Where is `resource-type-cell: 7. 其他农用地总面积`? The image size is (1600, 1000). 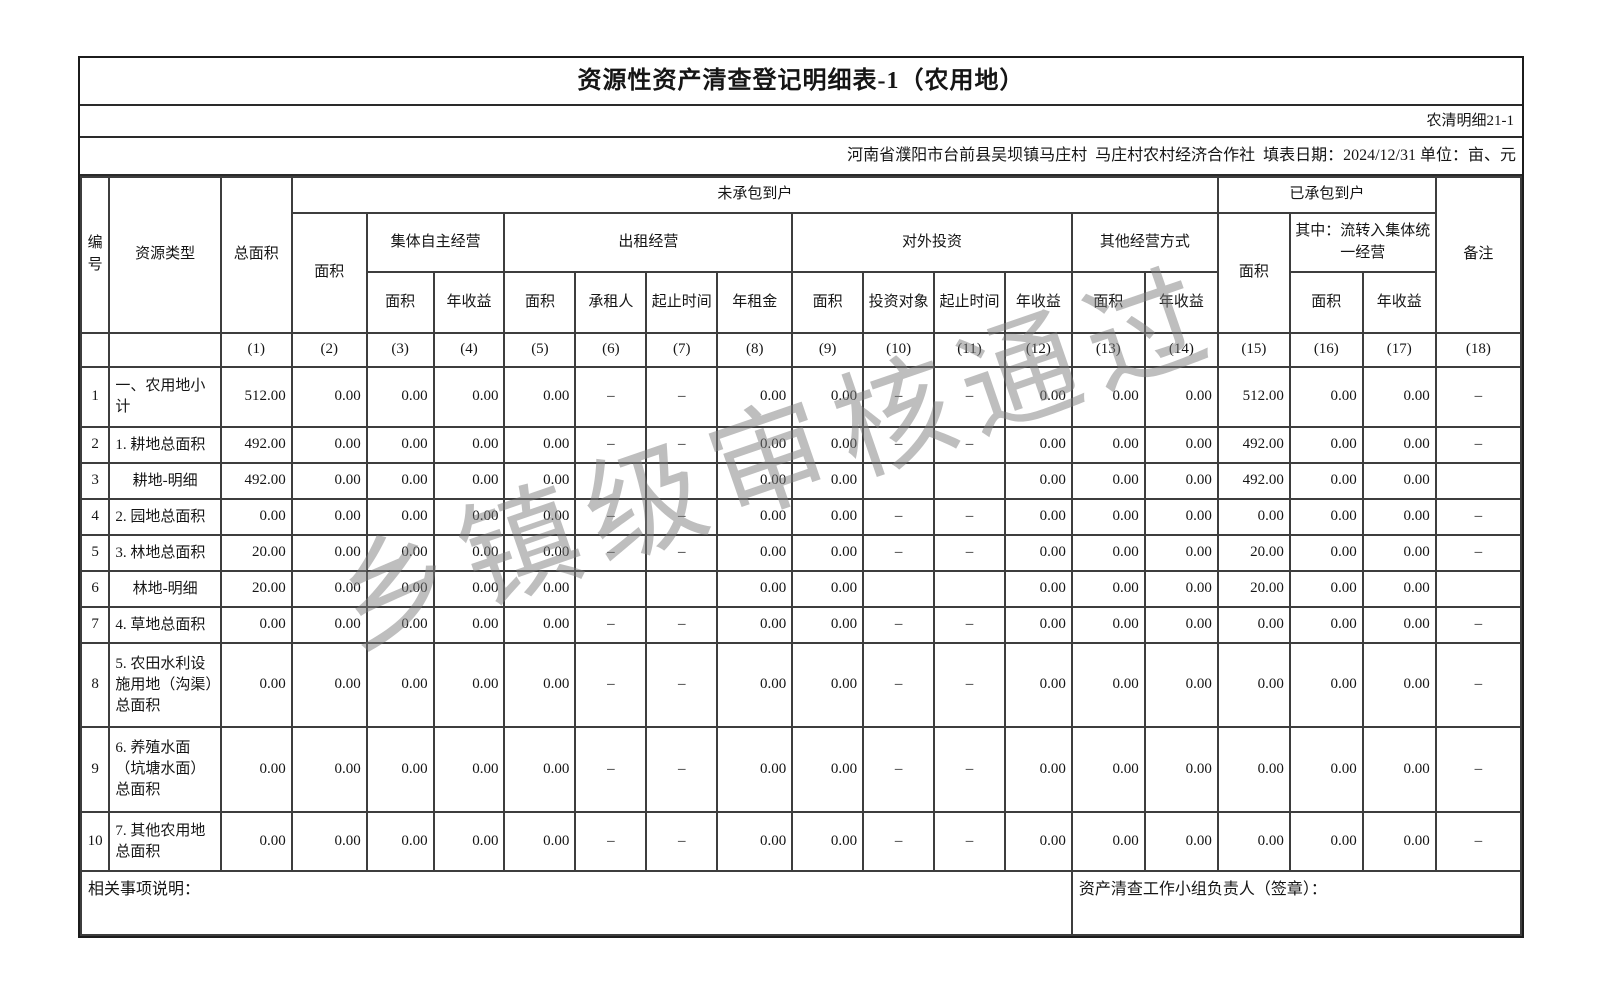
resource-type-cell: 7. 其他农用地总面积 is located at coordinates (165, 841).